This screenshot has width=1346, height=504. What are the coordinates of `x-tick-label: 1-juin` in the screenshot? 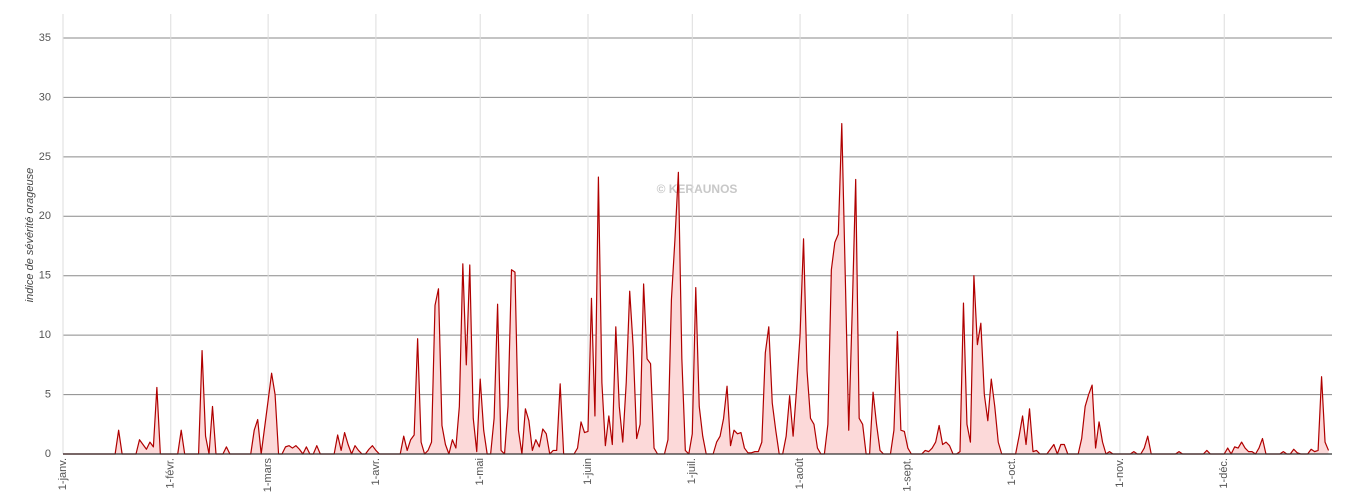 It's located at (588, 471).